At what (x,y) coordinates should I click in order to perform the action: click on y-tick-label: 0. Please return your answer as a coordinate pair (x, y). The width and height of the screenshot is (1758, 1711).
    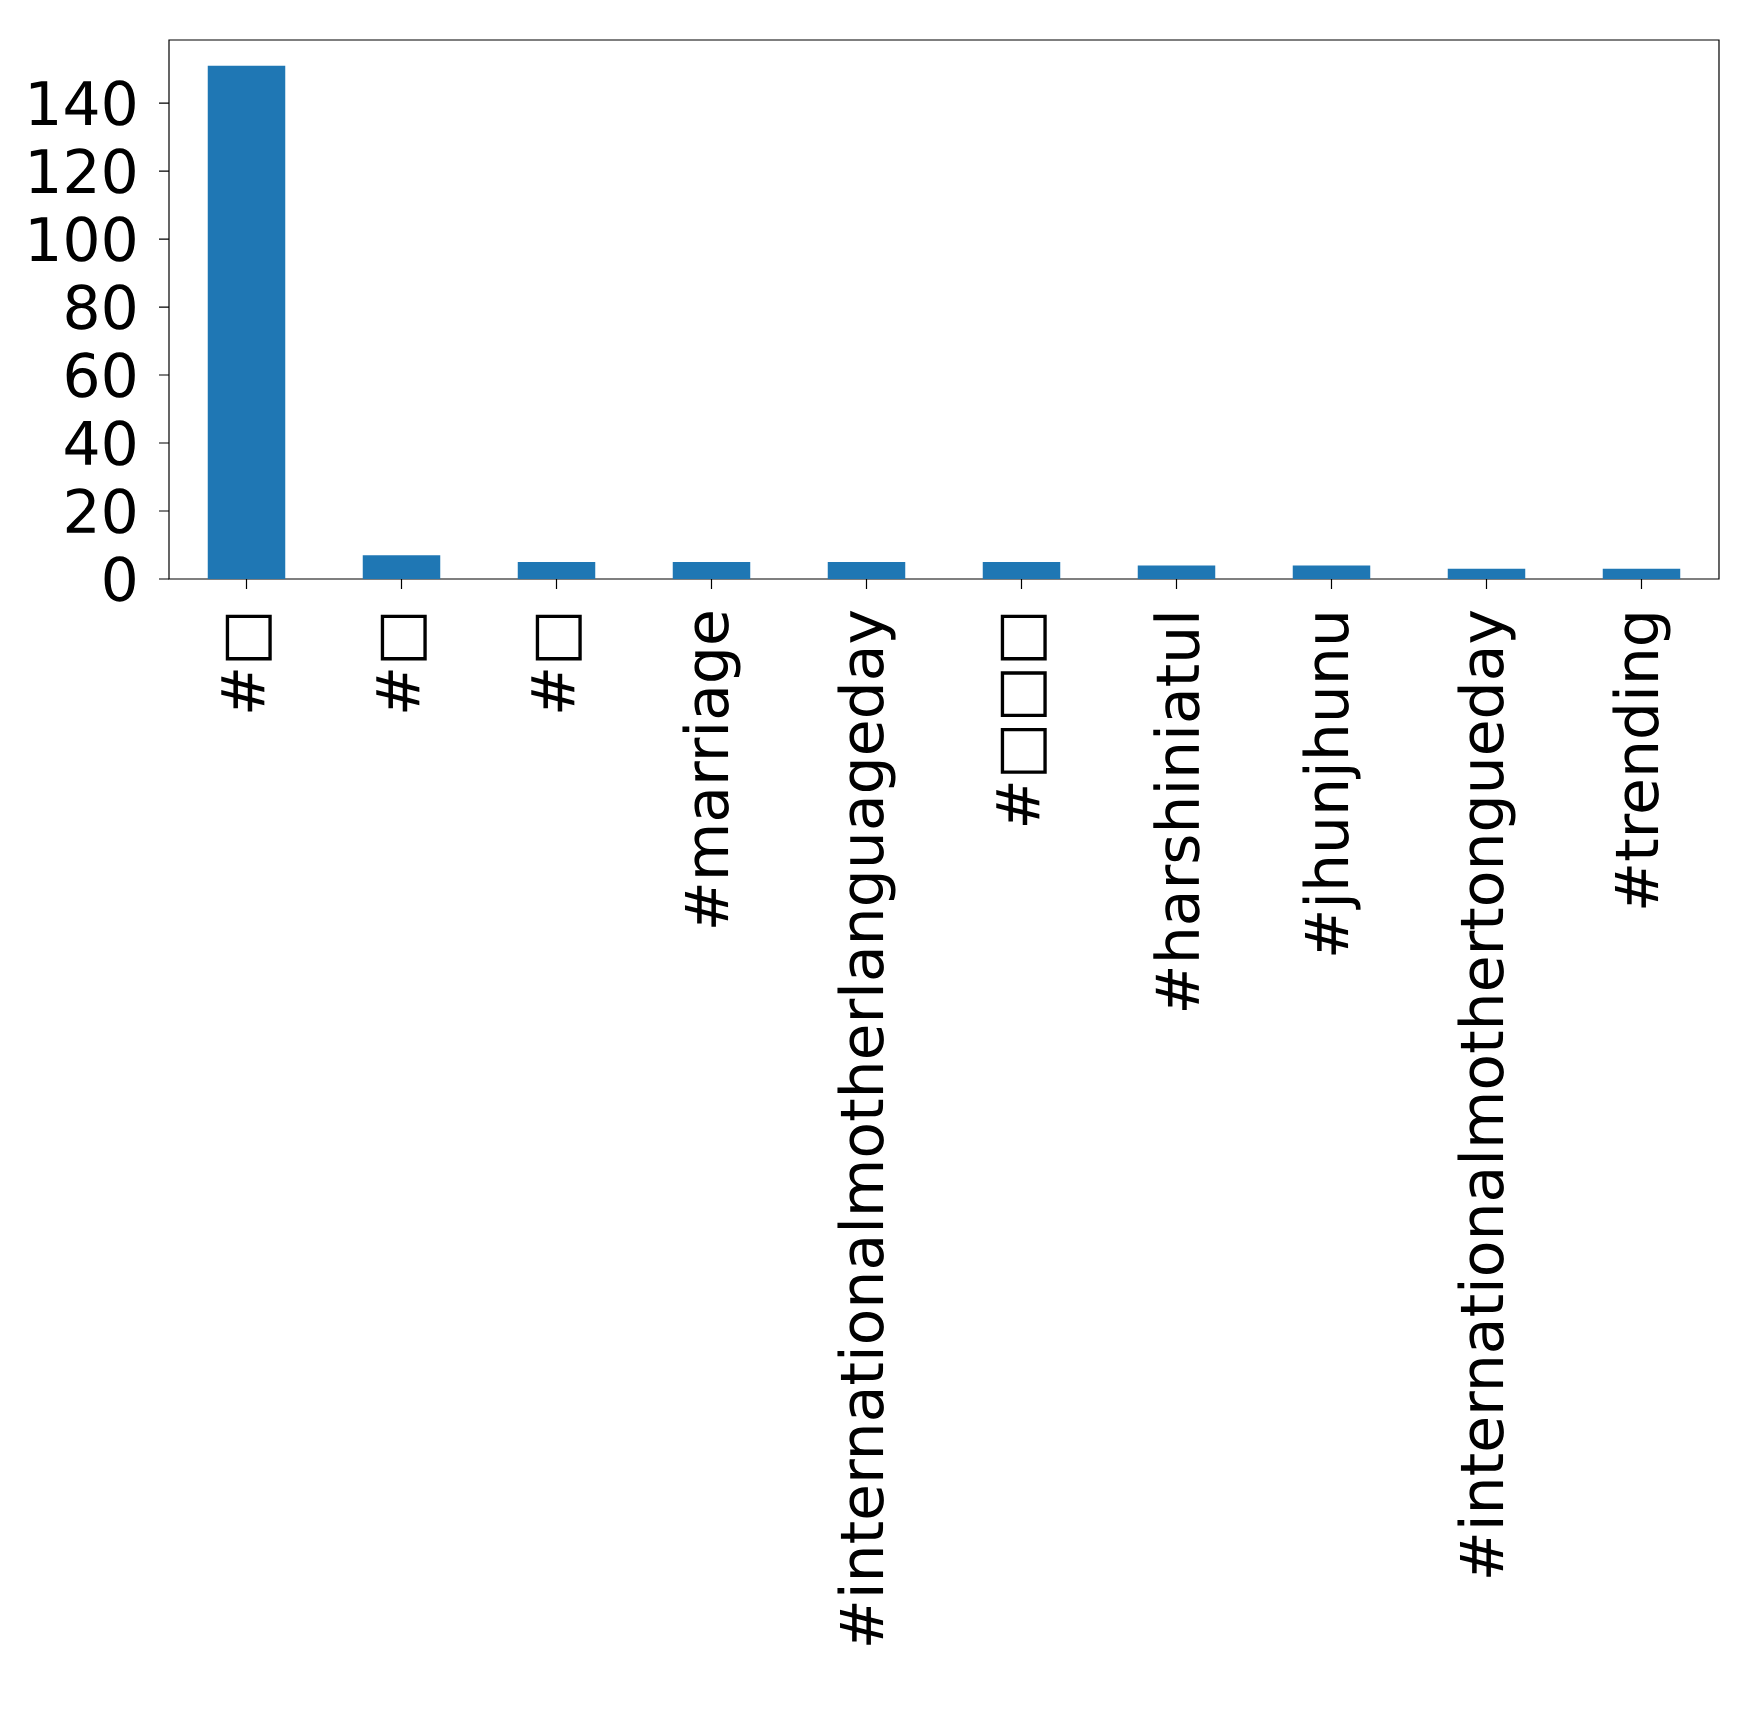
    Looking at the image, I should click on (119, 579).